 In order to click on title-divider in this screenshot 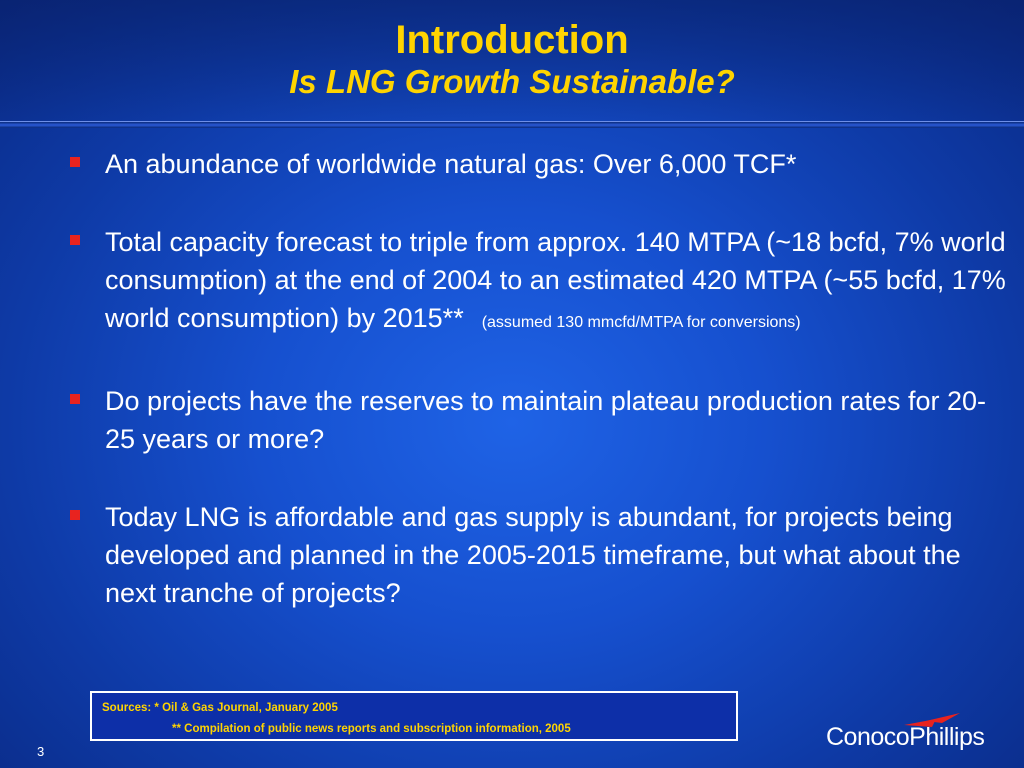, I will do `click(512, 124)`.